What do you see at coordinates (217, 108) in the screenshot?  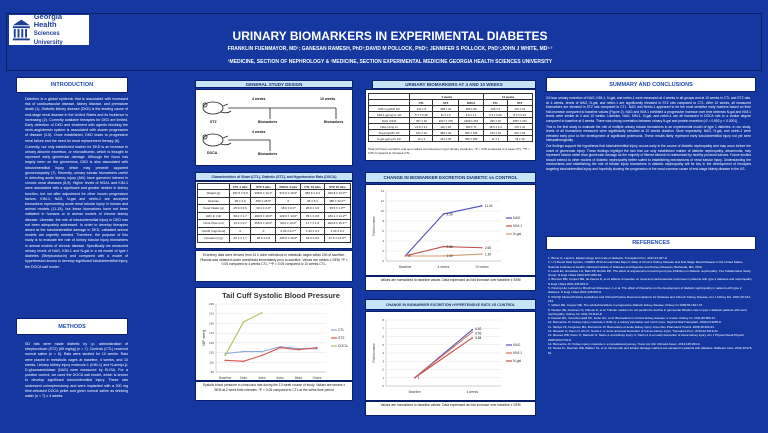 I see `rat-icon` at bounding box center [217, 108].